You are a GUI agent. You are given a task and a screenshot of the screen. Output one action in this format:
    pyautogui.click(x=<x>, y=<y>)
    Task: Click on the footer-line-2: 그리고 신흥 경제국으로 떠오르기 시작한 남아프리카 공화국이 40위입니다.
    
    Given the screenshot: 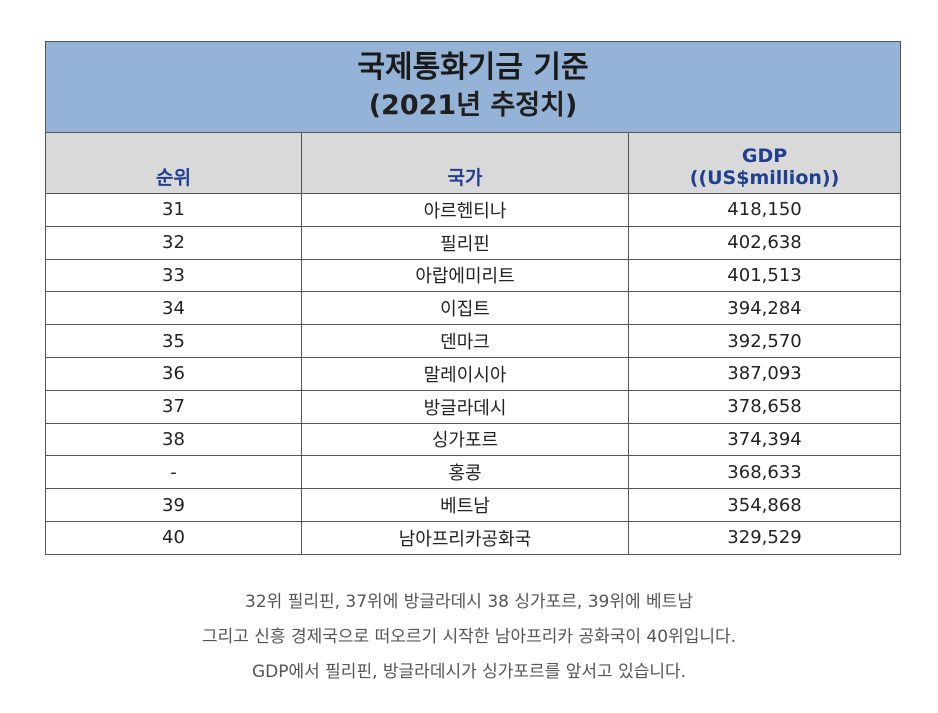 What is the action you would take?
    pyautogui.click(x=469, y=637)
    